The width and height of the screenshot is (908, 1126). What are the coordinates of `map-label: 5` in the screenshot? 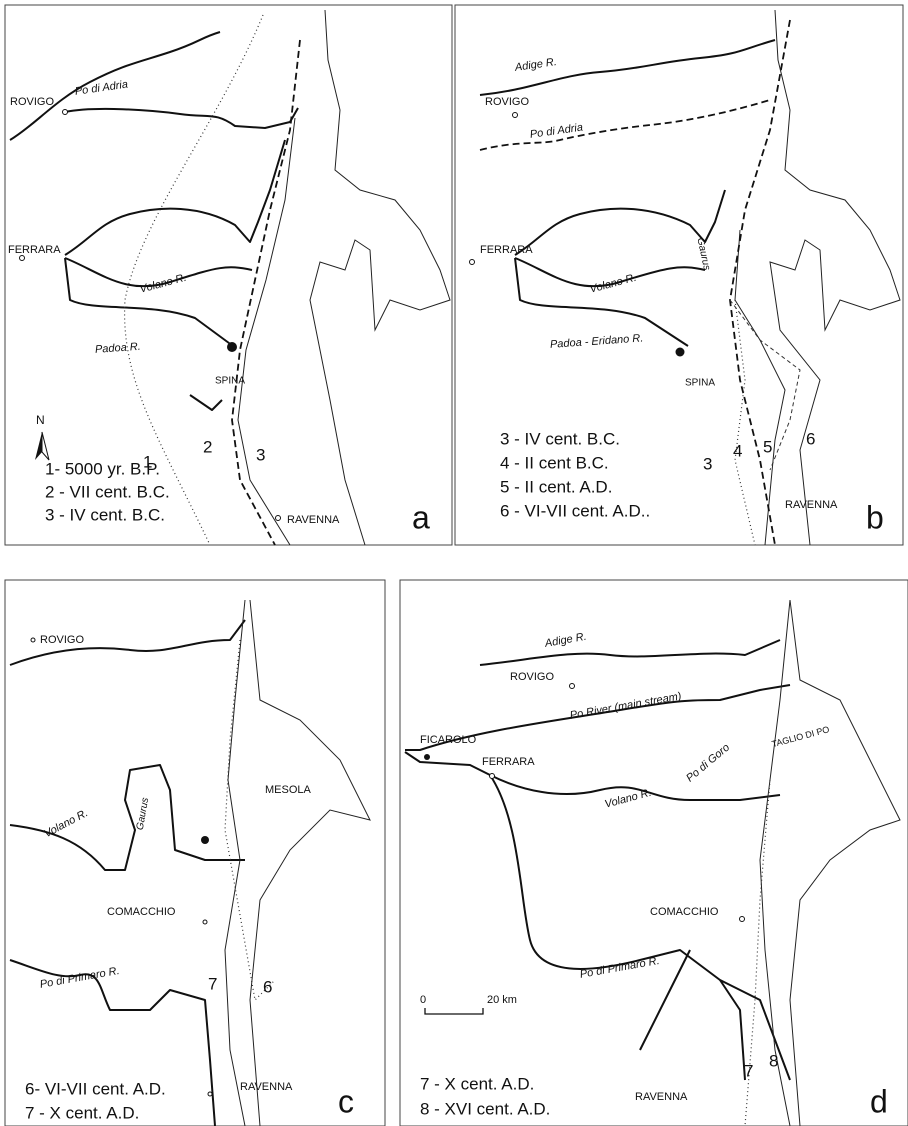 It's located at (767, 446).